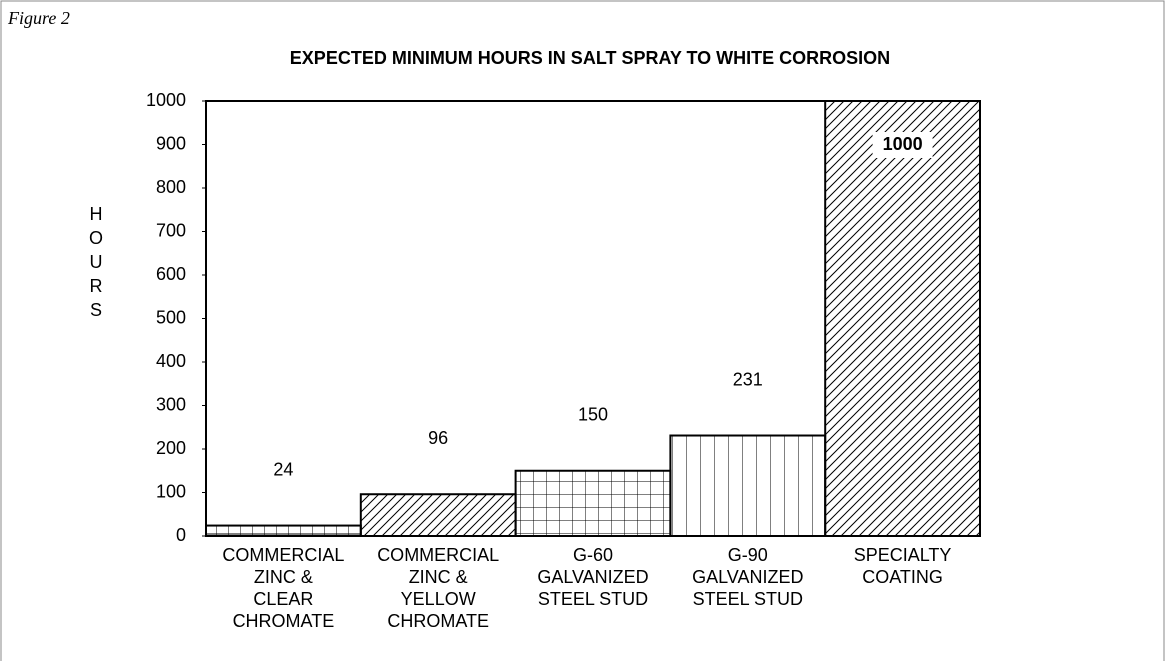 This screenshot has width=1166, height=661. I want to click on x-tick-label: SPECIALTY, so click(903, 555).